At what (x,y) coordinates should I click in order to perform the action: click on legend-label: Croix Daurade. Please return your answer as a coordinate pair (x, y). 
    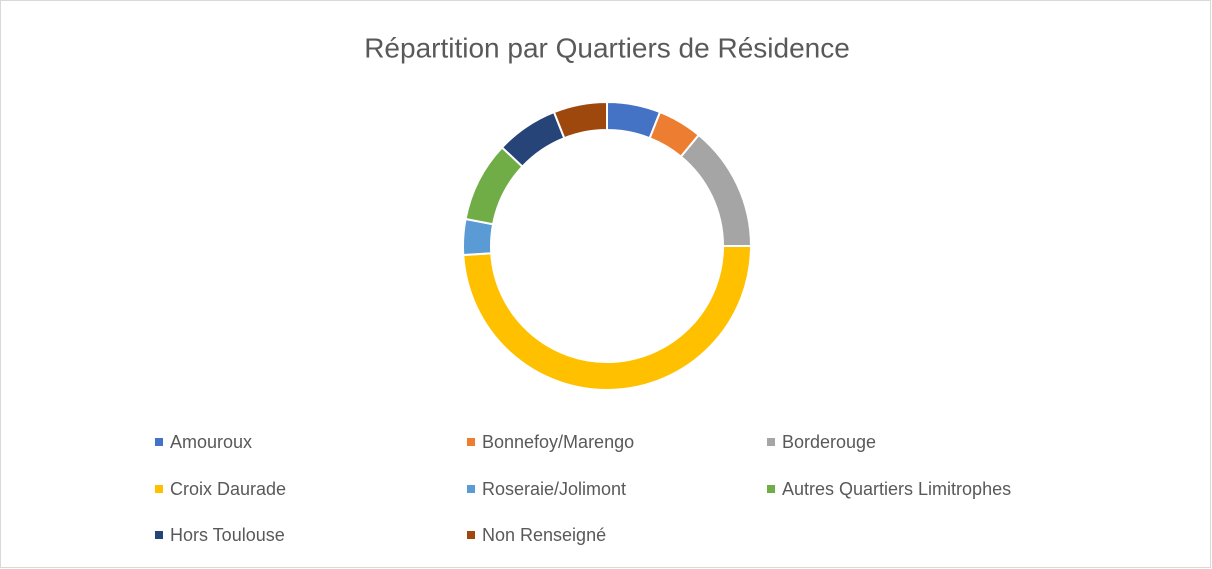
    Looking at the image, I should click on (228, 489).